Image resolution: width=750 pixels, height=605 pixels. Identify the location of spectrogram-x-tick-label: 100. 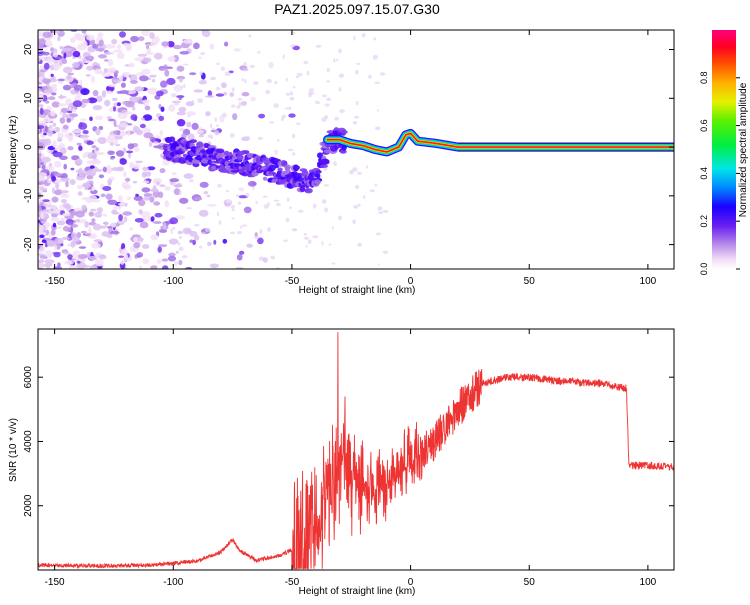
(648, 281).